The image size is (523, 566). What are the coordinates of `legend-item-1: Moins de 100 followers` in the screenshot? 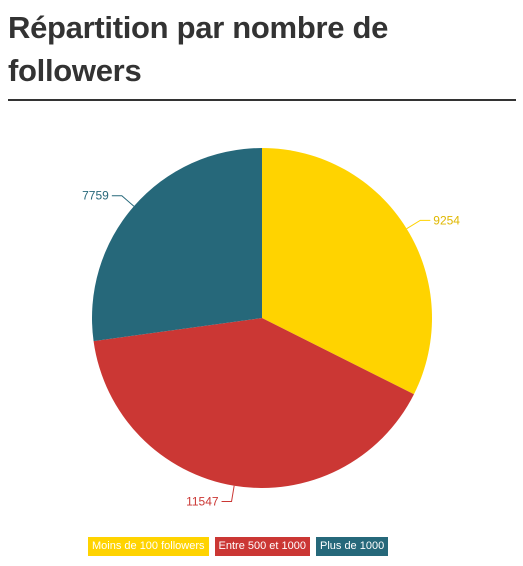 It's located at (148, 546).